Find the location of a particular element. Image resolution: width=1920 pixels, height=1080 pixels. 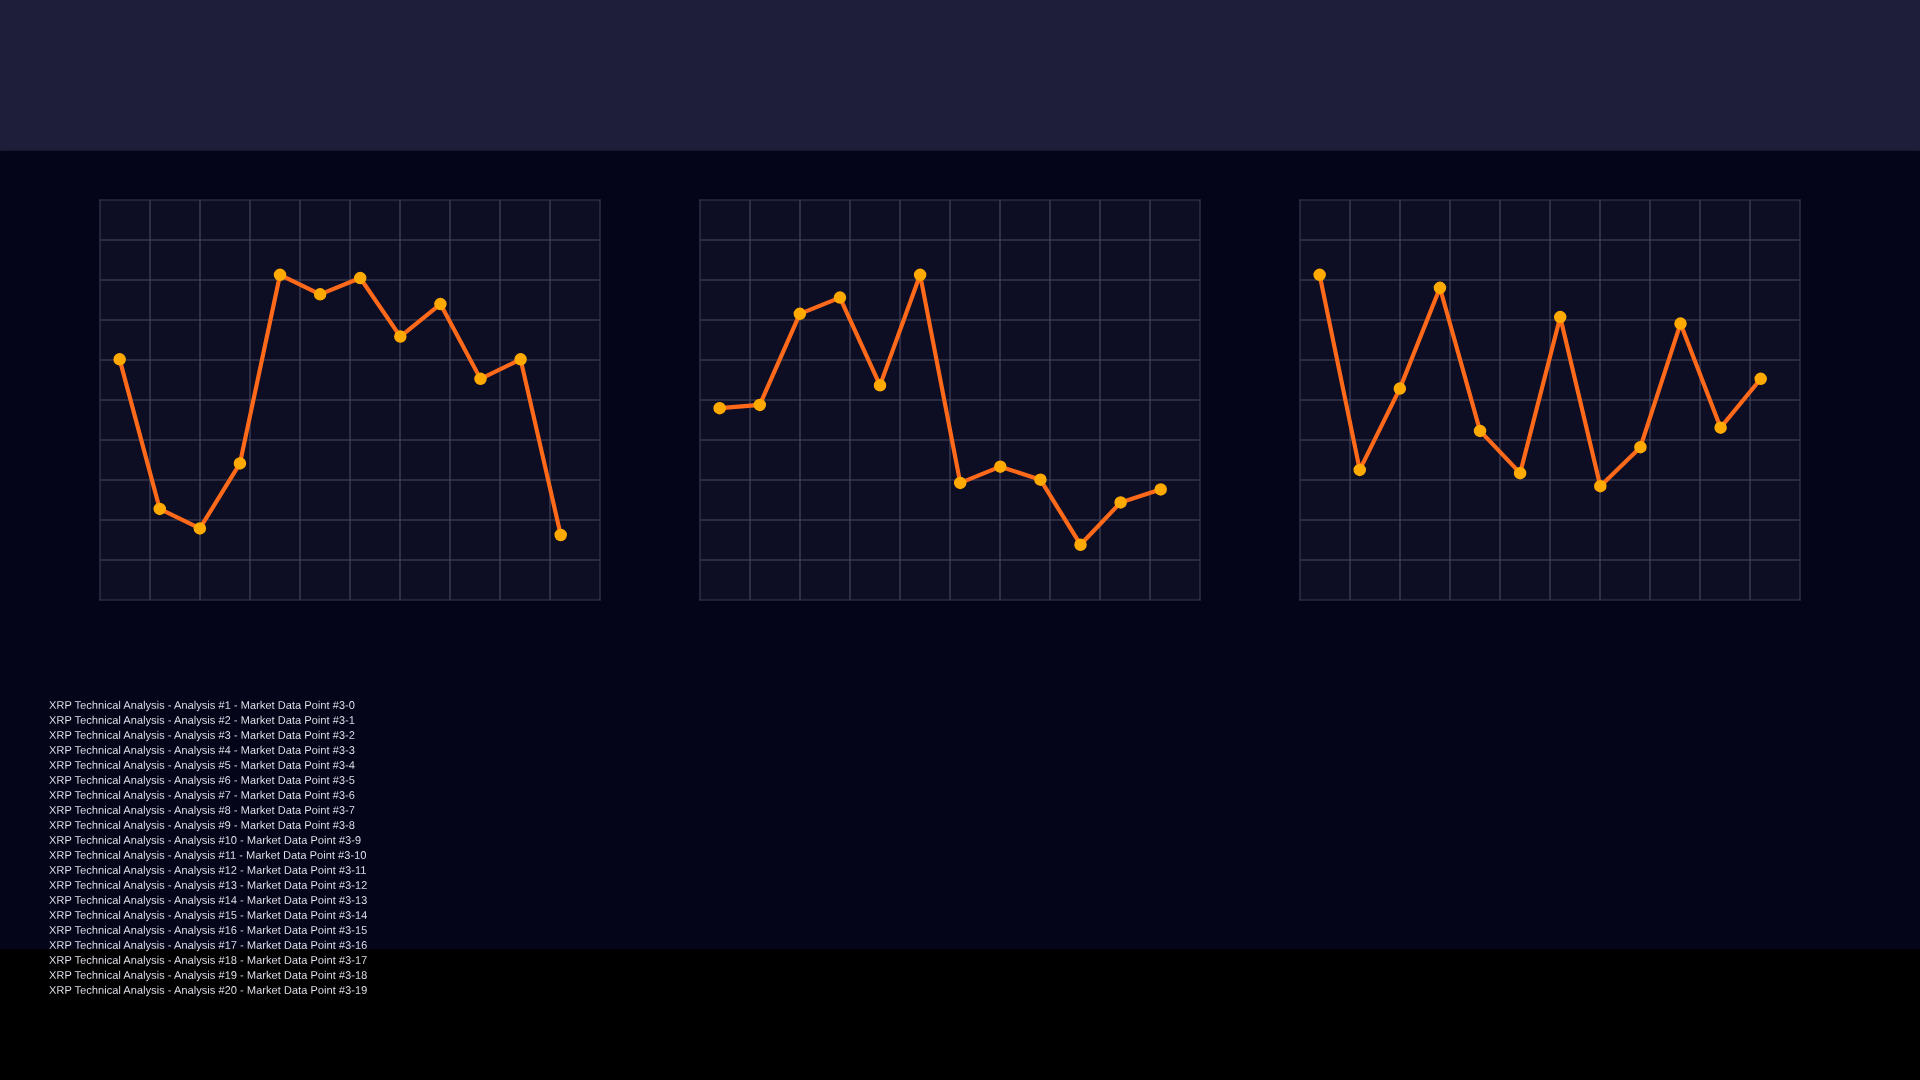

text: XRP Technical Analysis - Analysis #5 - Market Data Point #3-4 is located at coordinates (202, 766).